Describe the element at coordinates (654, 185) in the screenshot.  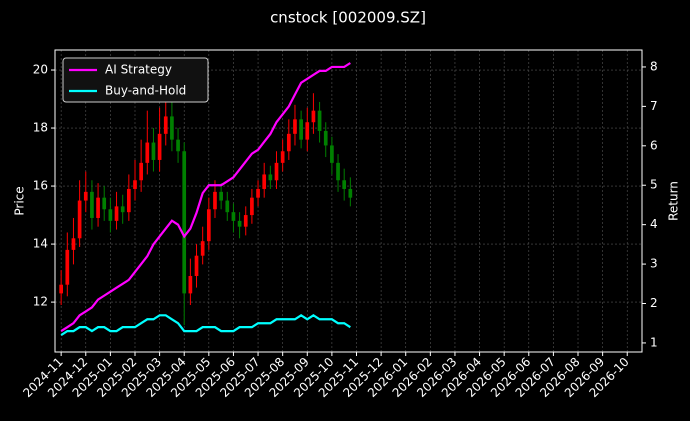
I see `y2-tick-label: 5` at that location.